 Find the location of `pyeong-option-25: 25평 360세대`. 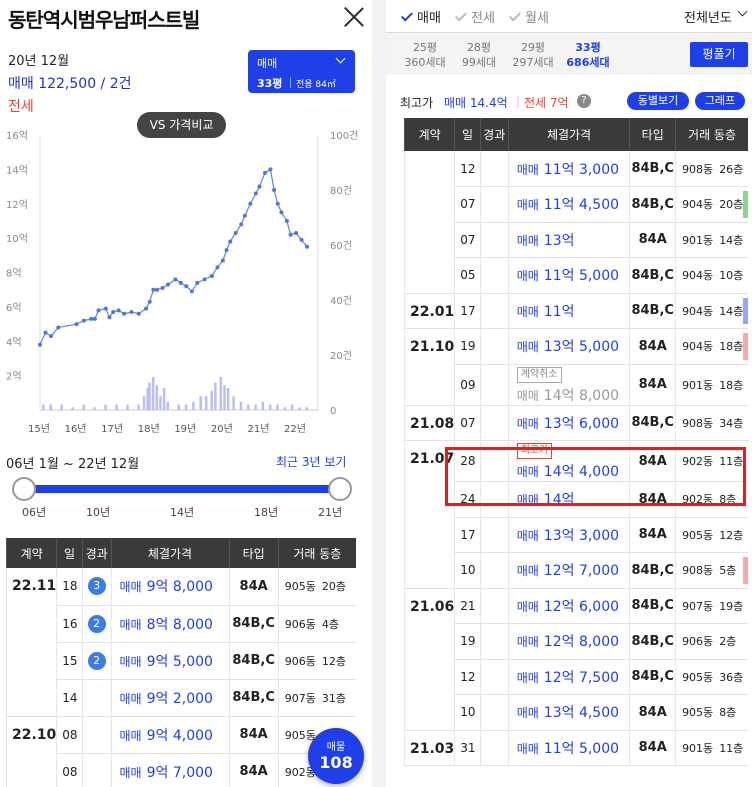

pyeong-option-25: 25평 360세대 is located at coordinates (425, 55).